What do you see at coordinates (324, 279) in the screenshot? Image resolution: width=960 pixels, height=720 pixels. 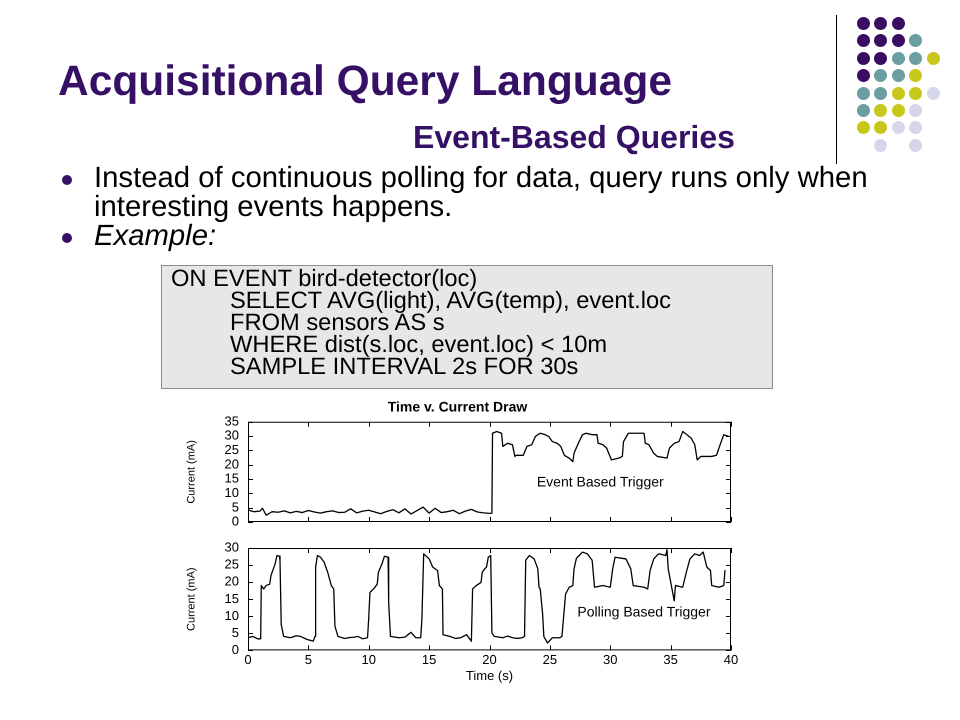 I see `text: ON EVENT bird-detector(loc)` at bounding box center [324, 279].